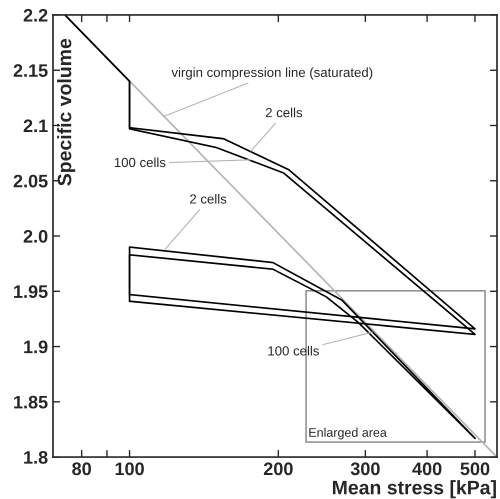 This screenshot has width=500, height=499. What do you see at coordinates (31, 70) in the screenshot?
I see `y-tick-label: 2.15` at bounding box center [31, 70].